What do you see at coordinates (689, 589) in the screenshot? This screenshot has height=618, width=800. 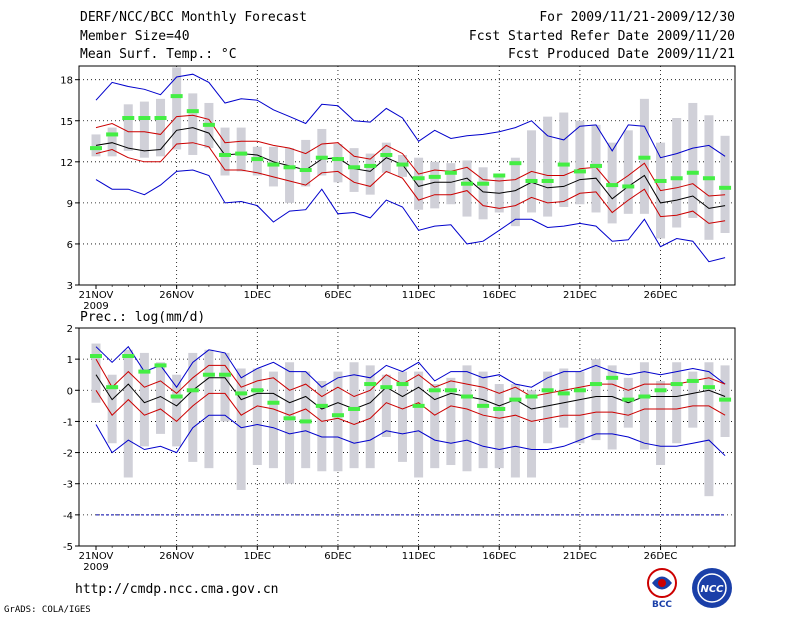 I see `agency-logos: BCC NCC` at bounding box center [689, 589].